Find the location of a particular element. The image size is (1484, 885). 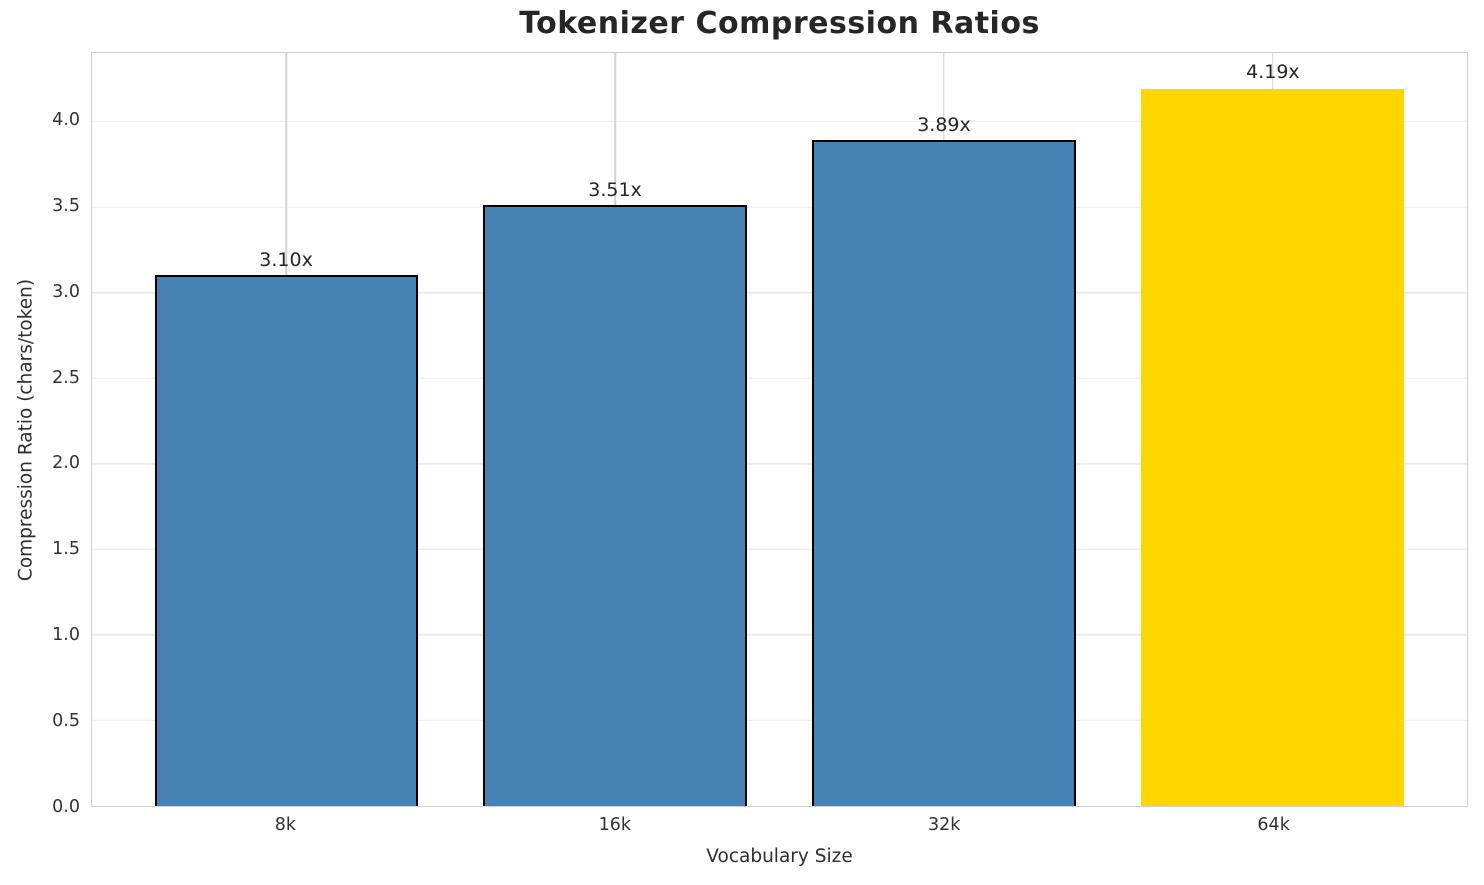

bar-8k: 3.10x is located at coordinates (286, 527).